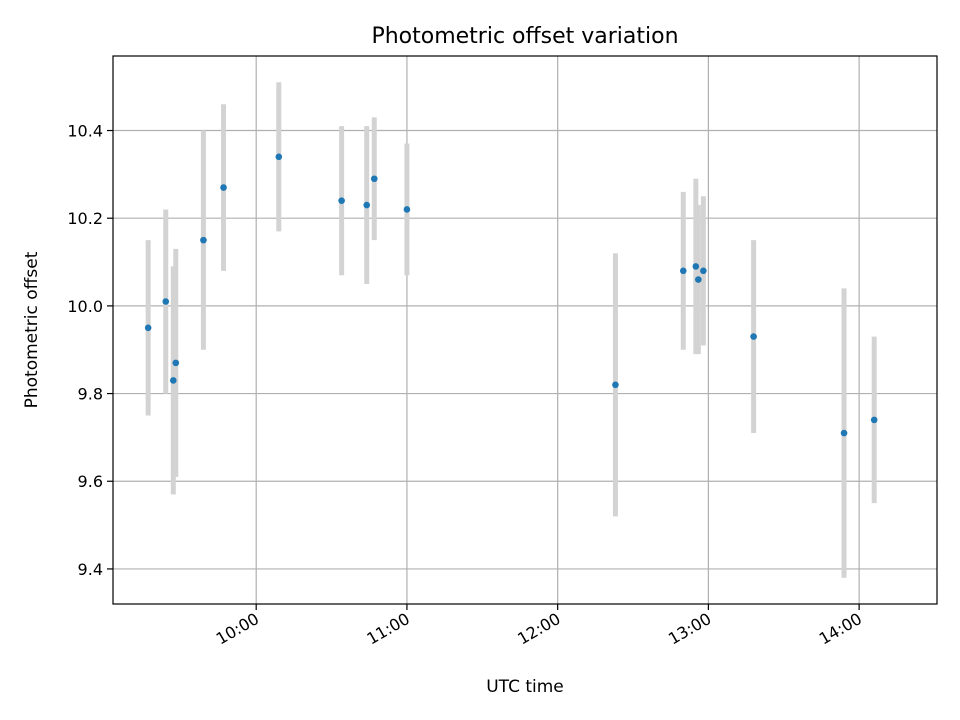 Image resolution: width=960 pixels, height=720 pixels. I want to click on y-tick-label: 9.6, so click(90, 481).